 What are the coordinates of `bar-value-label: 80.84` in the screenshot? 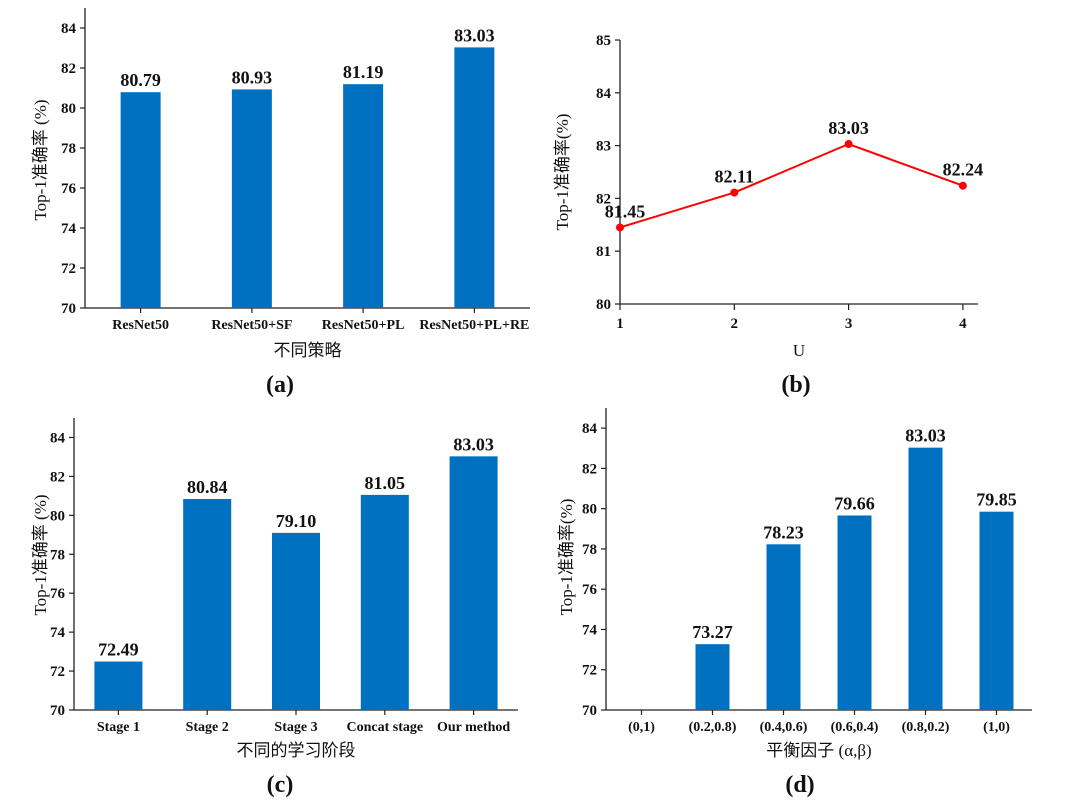 It's located at (207, 487).